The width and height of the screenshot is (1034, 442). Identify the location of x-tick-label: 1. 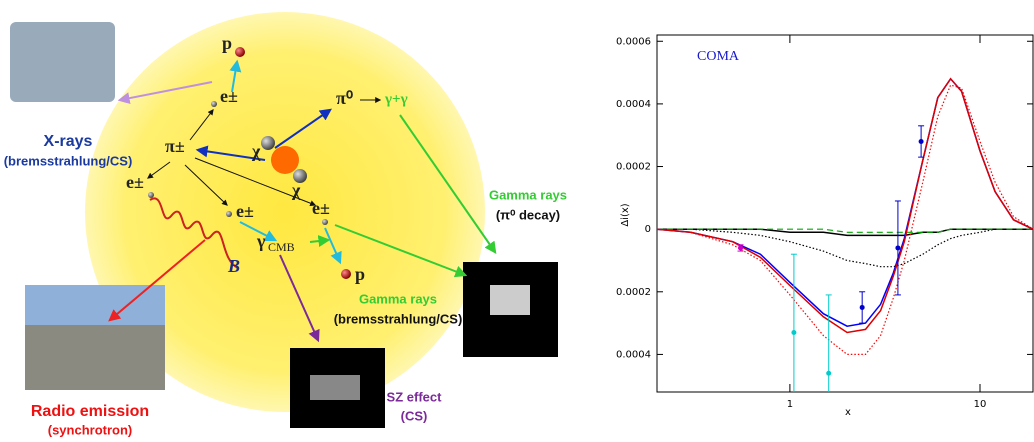
(790, 404).